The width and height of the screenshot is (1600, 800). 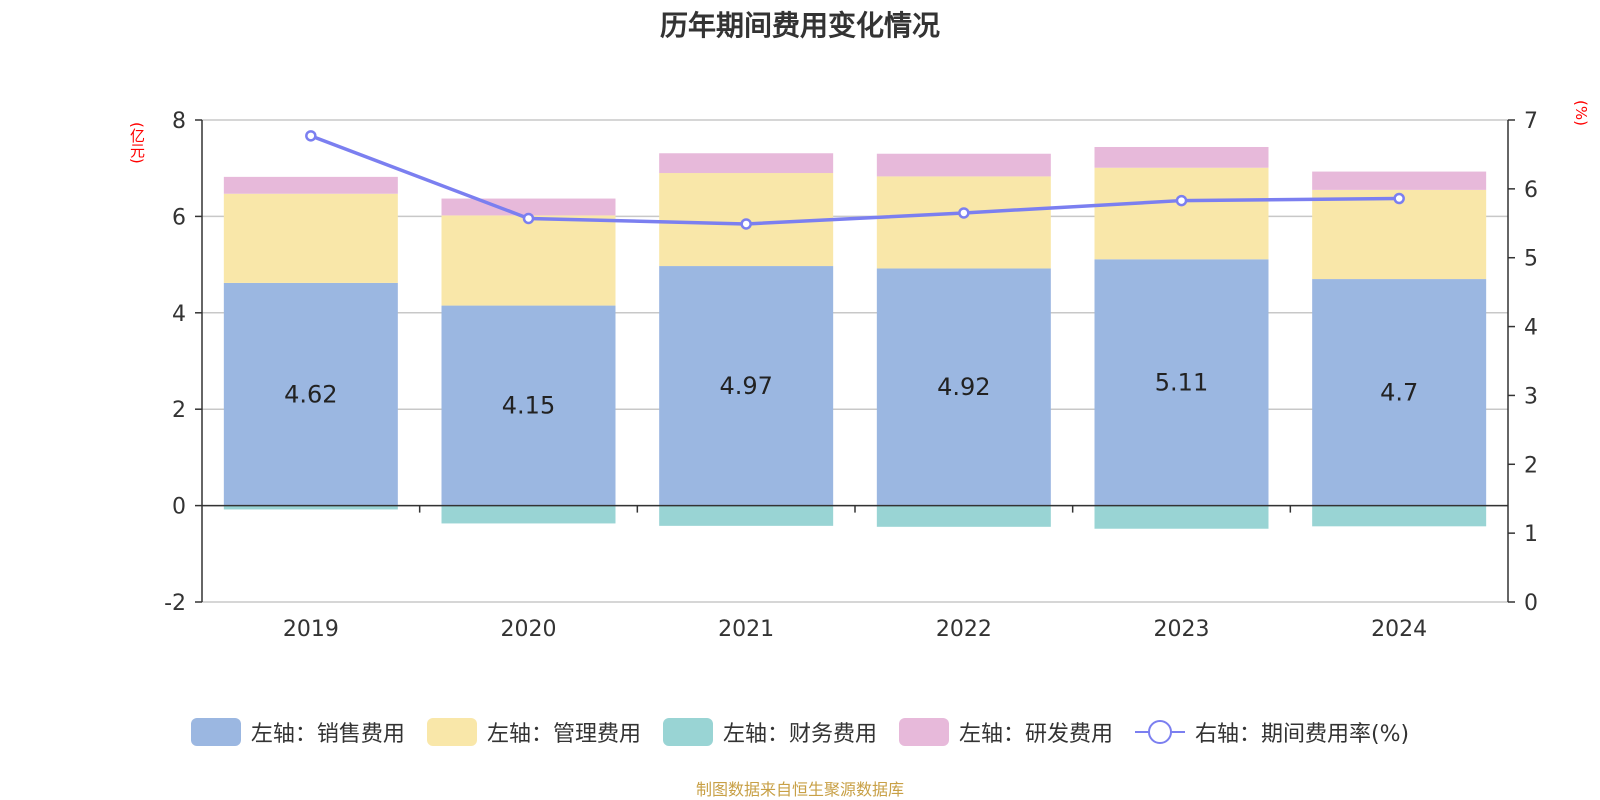 What do you see at coordinates (1531, 534) in the screenshot?
I see `right-tick-label-1: 1` at bounding box center [1531, 534].